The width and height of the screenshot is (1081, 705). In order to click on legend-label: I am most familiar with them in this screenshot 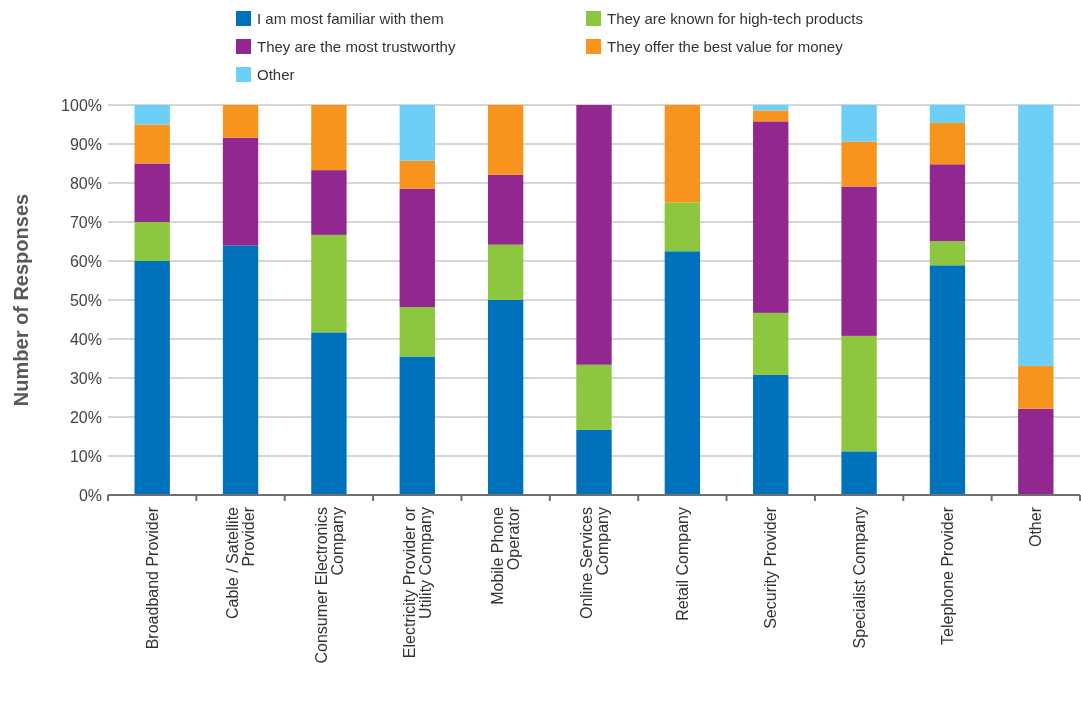, I will do `click(350, 18)`.